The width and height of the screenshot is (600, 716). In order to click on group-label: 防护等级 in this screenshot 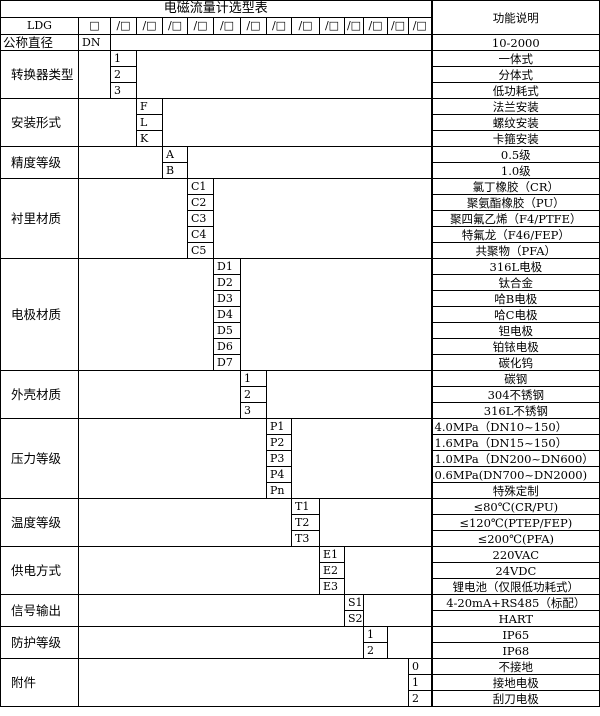, I will do `click(39, 642)`.